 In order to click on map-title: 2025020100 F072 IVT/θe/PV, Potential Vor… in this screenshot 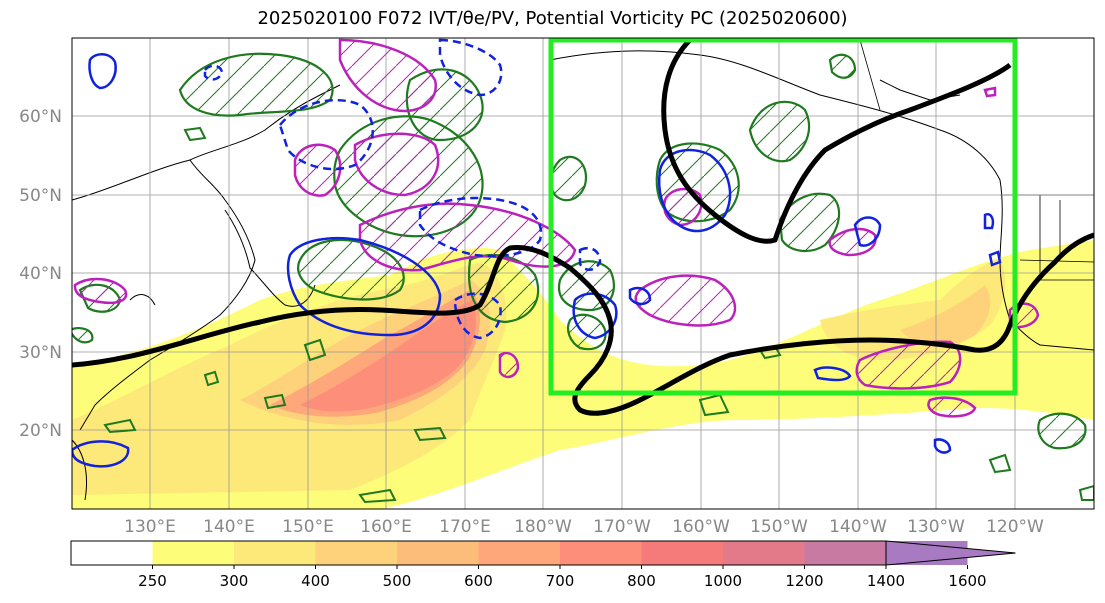, I will do `click(552, 18)`.